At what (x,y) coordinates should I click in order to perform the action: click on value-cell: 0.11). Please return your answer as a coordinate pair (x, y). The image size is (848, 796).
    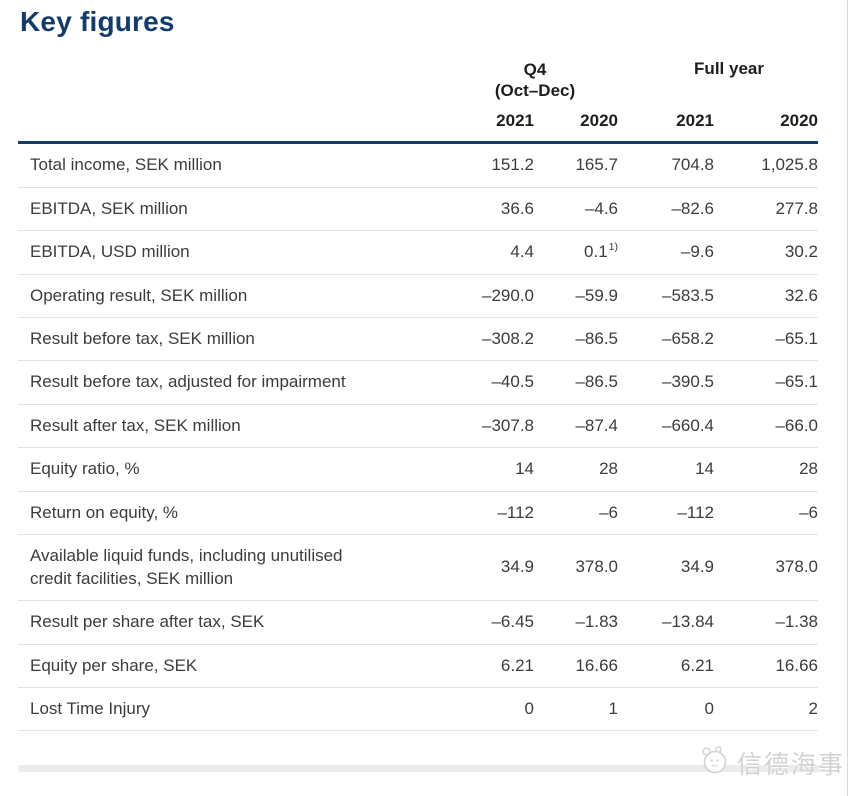
    Looking at the image, I should click on (576, 252).